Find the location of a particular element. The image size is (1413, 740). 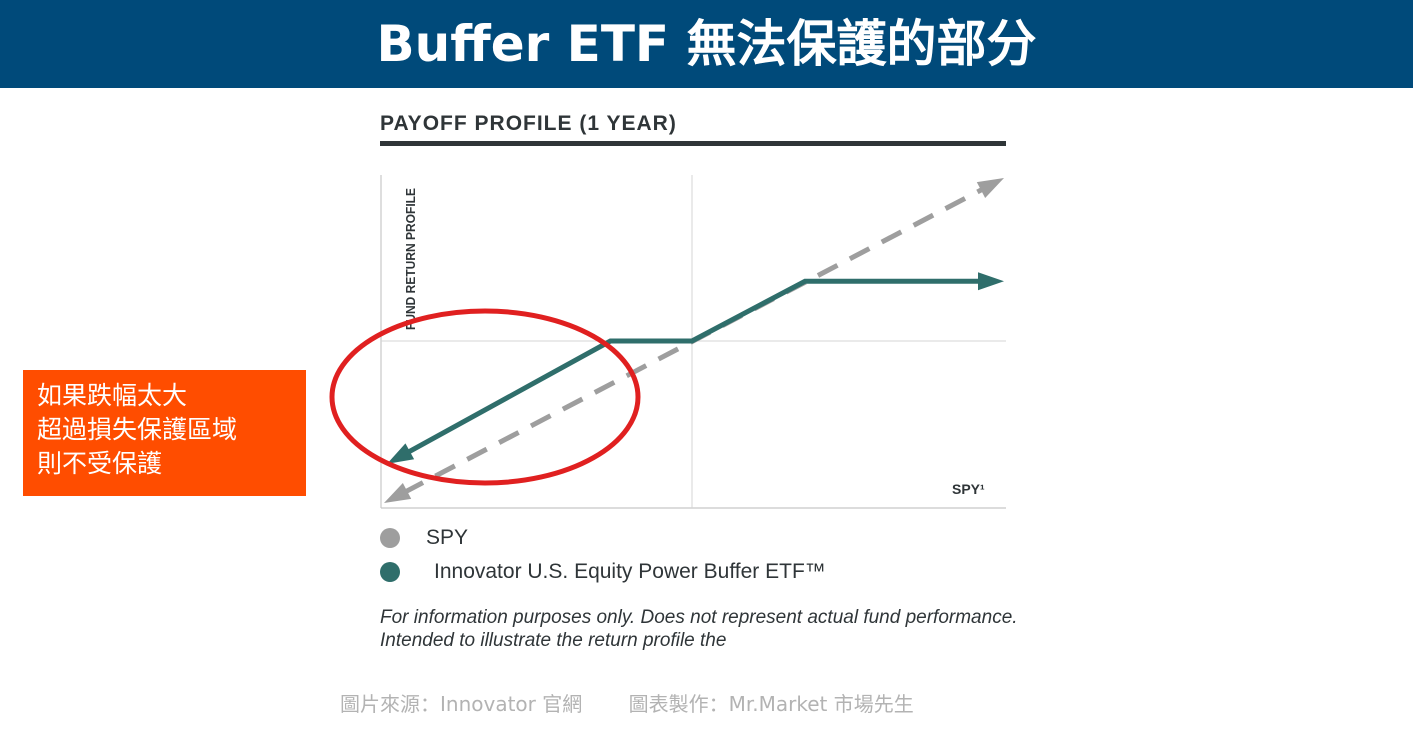

legend-dot-etf is located at coordinates (390, 572).